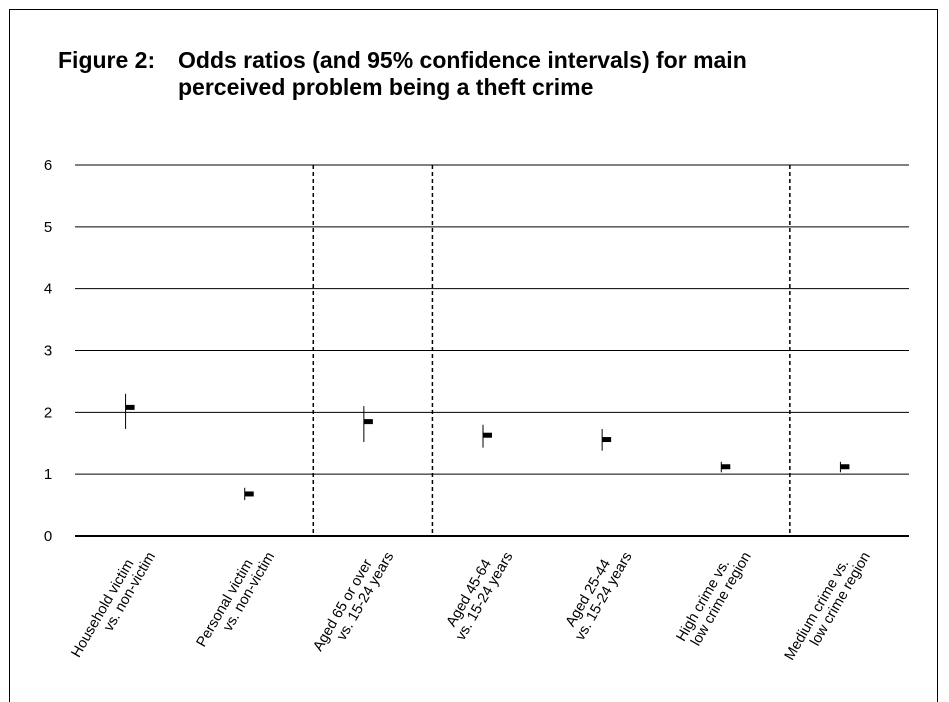 The image size is (949, 702). I want to click on figure-number: Figure 2:, so click(107, 60).